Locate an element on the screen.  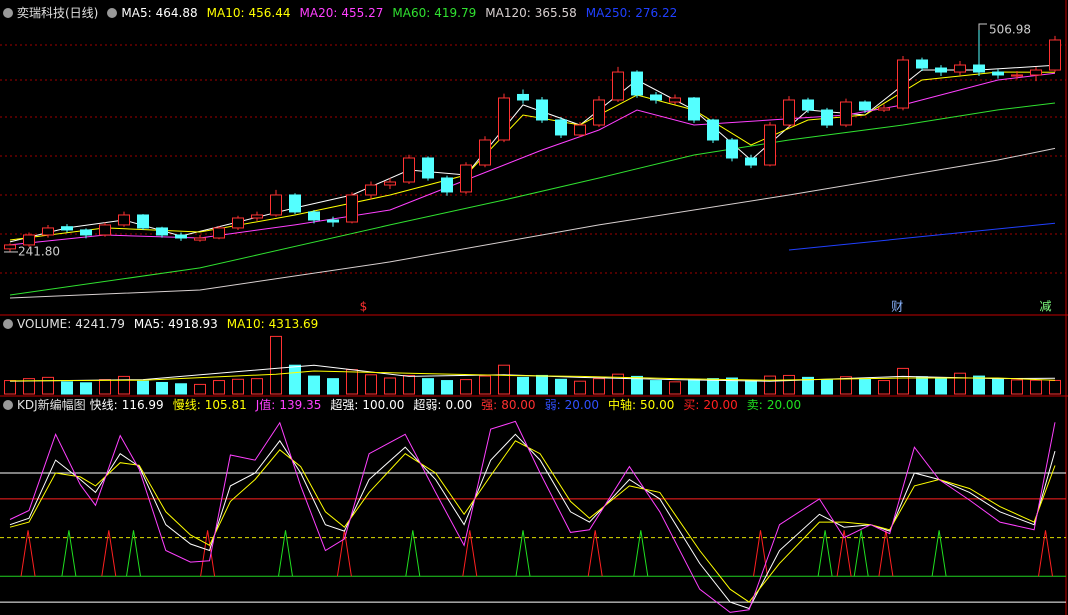
legend-value: 464.88 is located at coordinates (176, 13).